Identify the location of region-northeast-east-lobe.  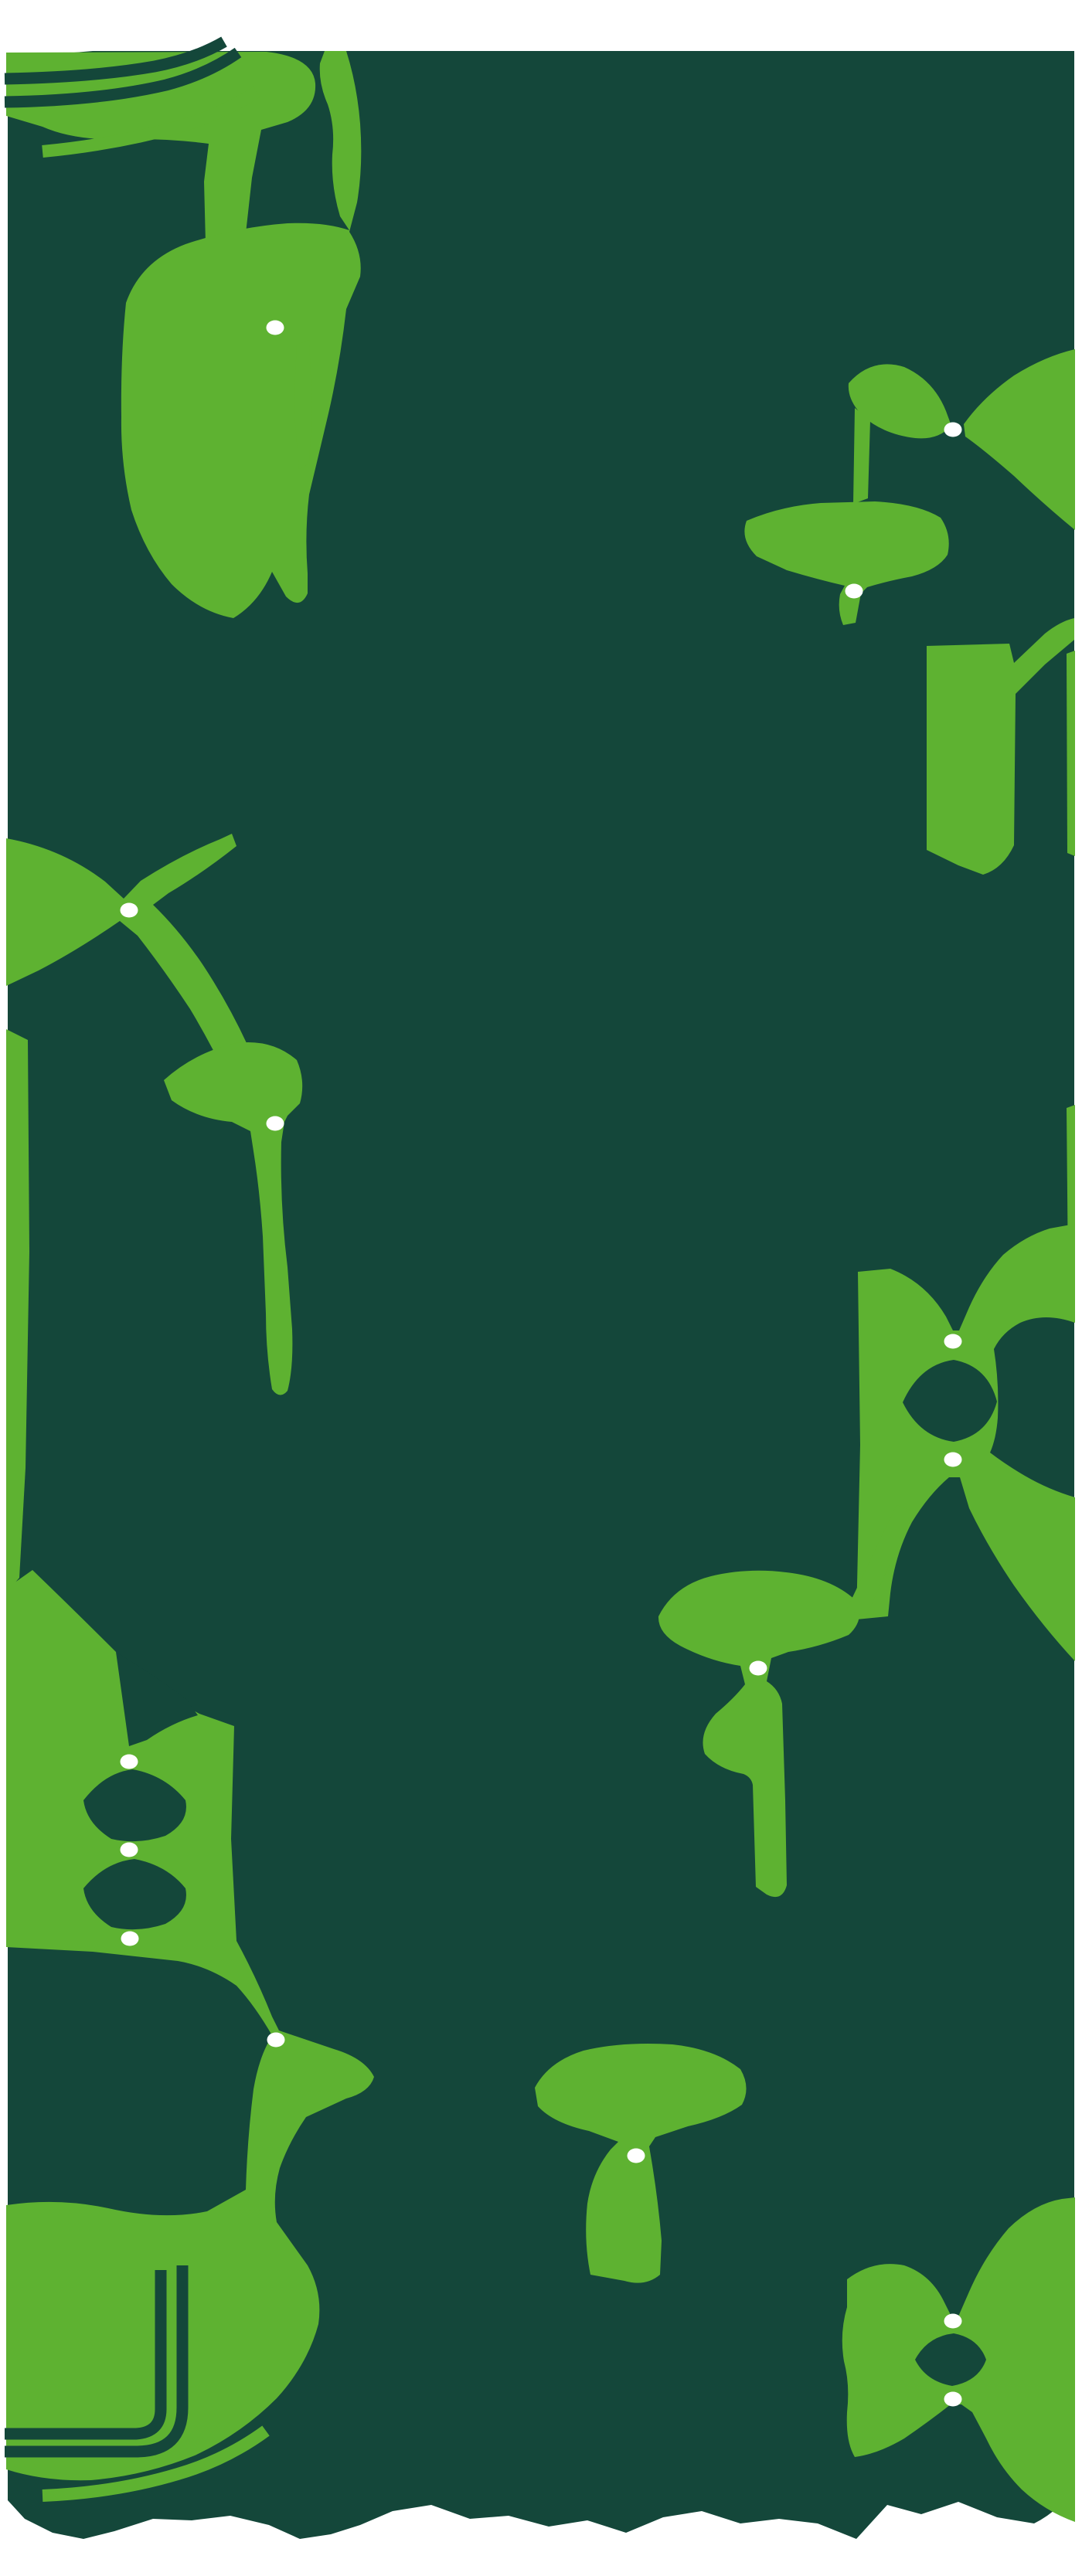
(1019, 439).